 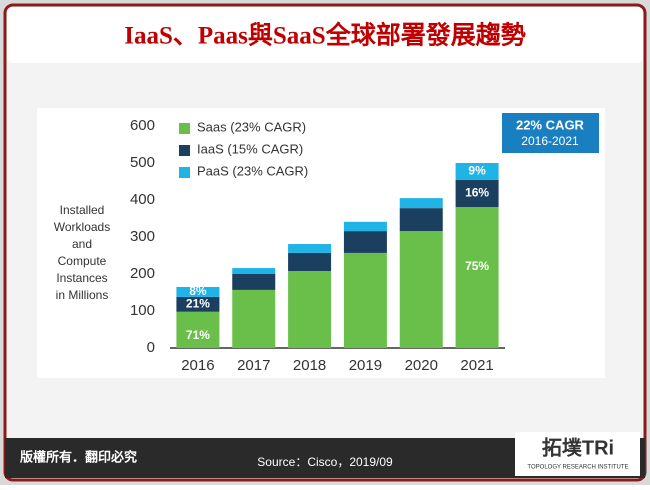 What do you see at coordinates (325, 462) in the screenshot?
I see `source: Source：Cisco，2019/09` at bounding box center [325, 462].